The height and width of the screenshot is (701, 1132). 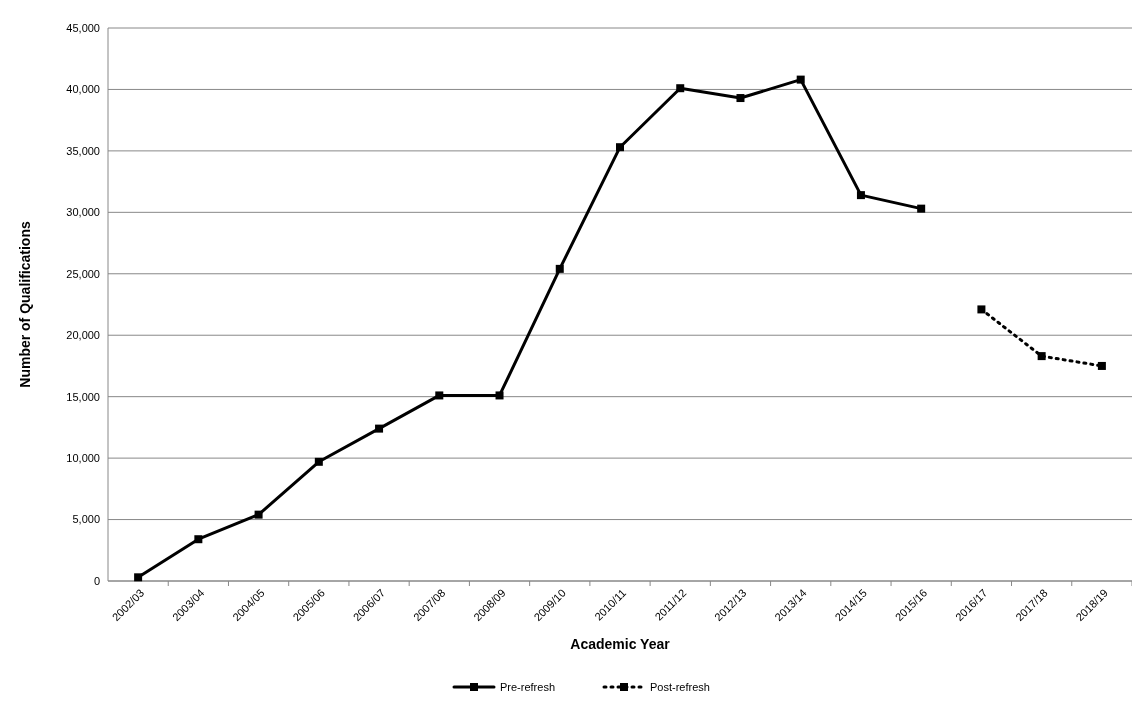 I want to click on y-tick-label: 25,000, so click(x=83, y=273).